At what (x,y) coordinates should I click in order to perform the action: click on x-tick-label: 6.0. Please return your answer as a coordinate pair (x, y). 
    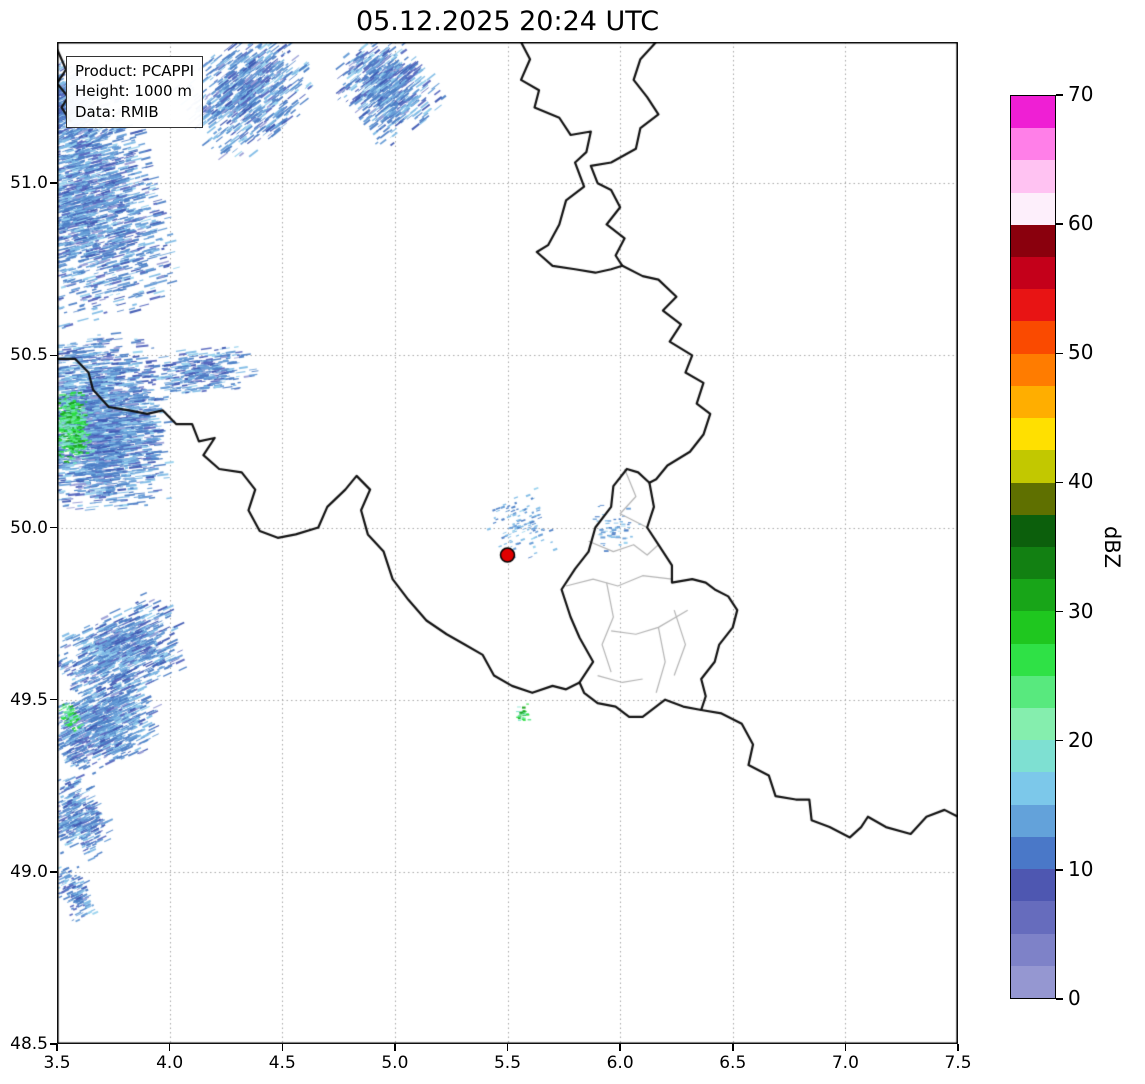
    Looking at the image, I should click on (620, 1063).